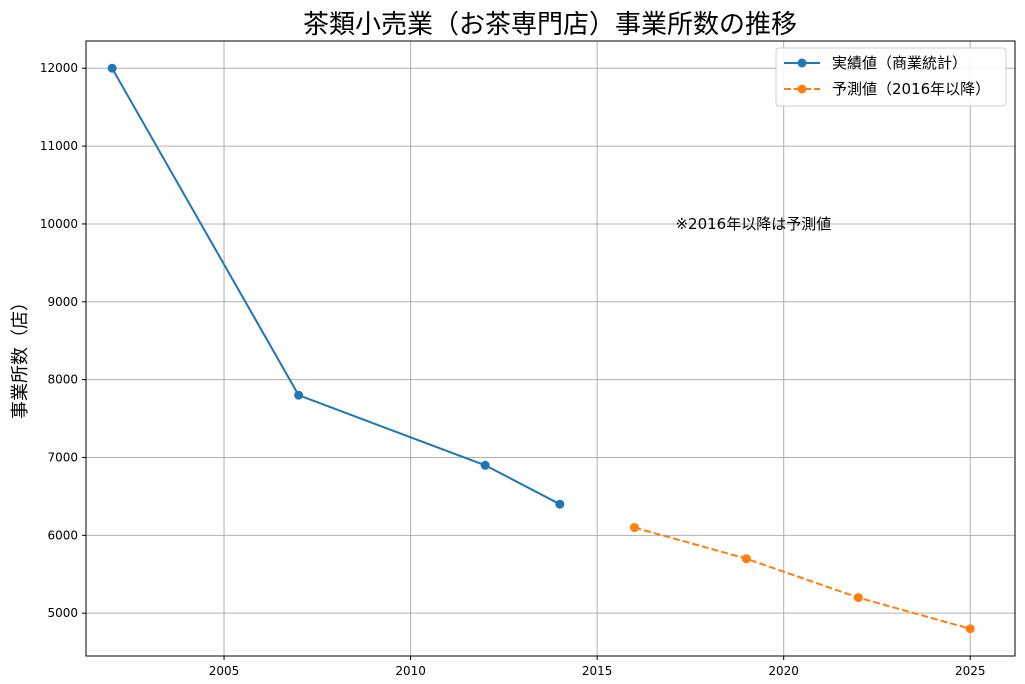 This screenshot has height=684, width=1025. I want to click on x-axis: 2005 2010 2015 2020 2025, so click(597, 667).